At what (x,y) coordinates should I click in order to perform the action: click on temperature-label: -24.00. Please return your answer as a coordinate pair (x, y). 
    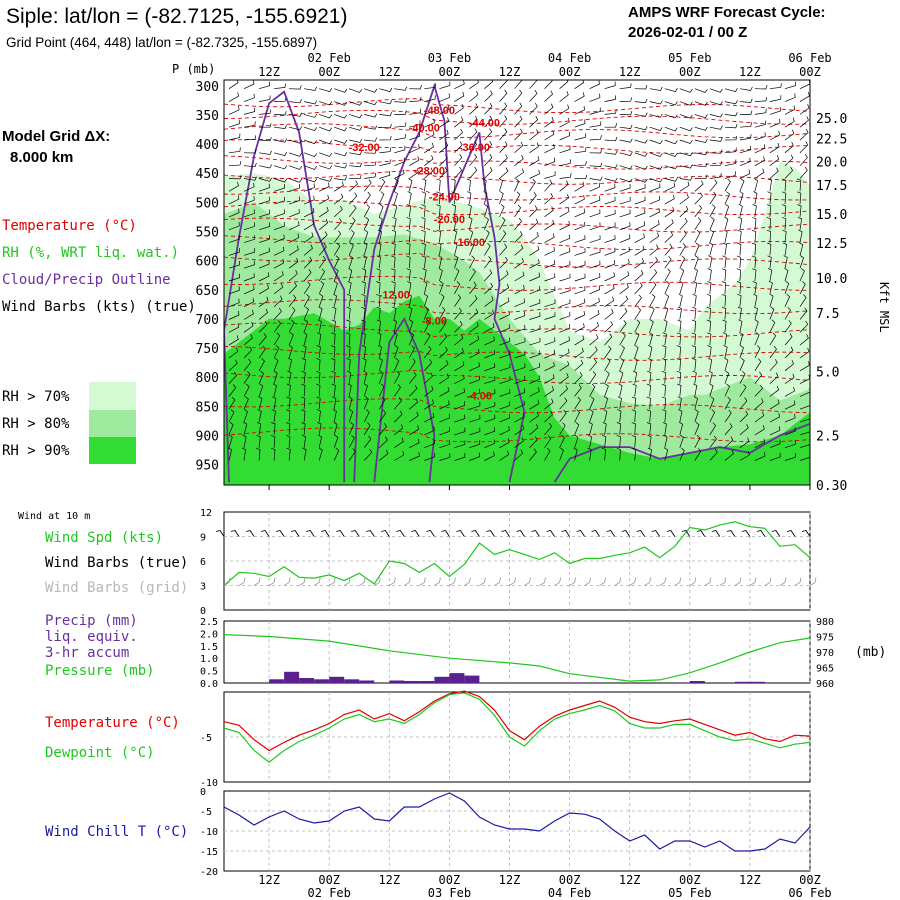
    Looking at the image, I should click on (444, 198).